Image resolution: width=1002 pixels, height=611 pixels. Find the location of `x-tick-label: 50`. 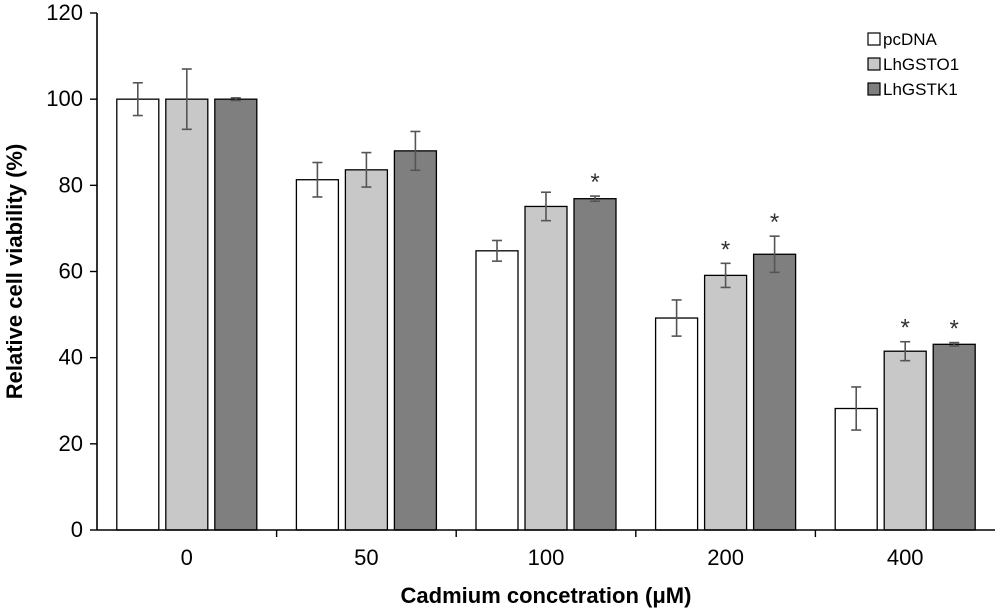

x-tick-label: 50 is located at coordinates (366, 557).